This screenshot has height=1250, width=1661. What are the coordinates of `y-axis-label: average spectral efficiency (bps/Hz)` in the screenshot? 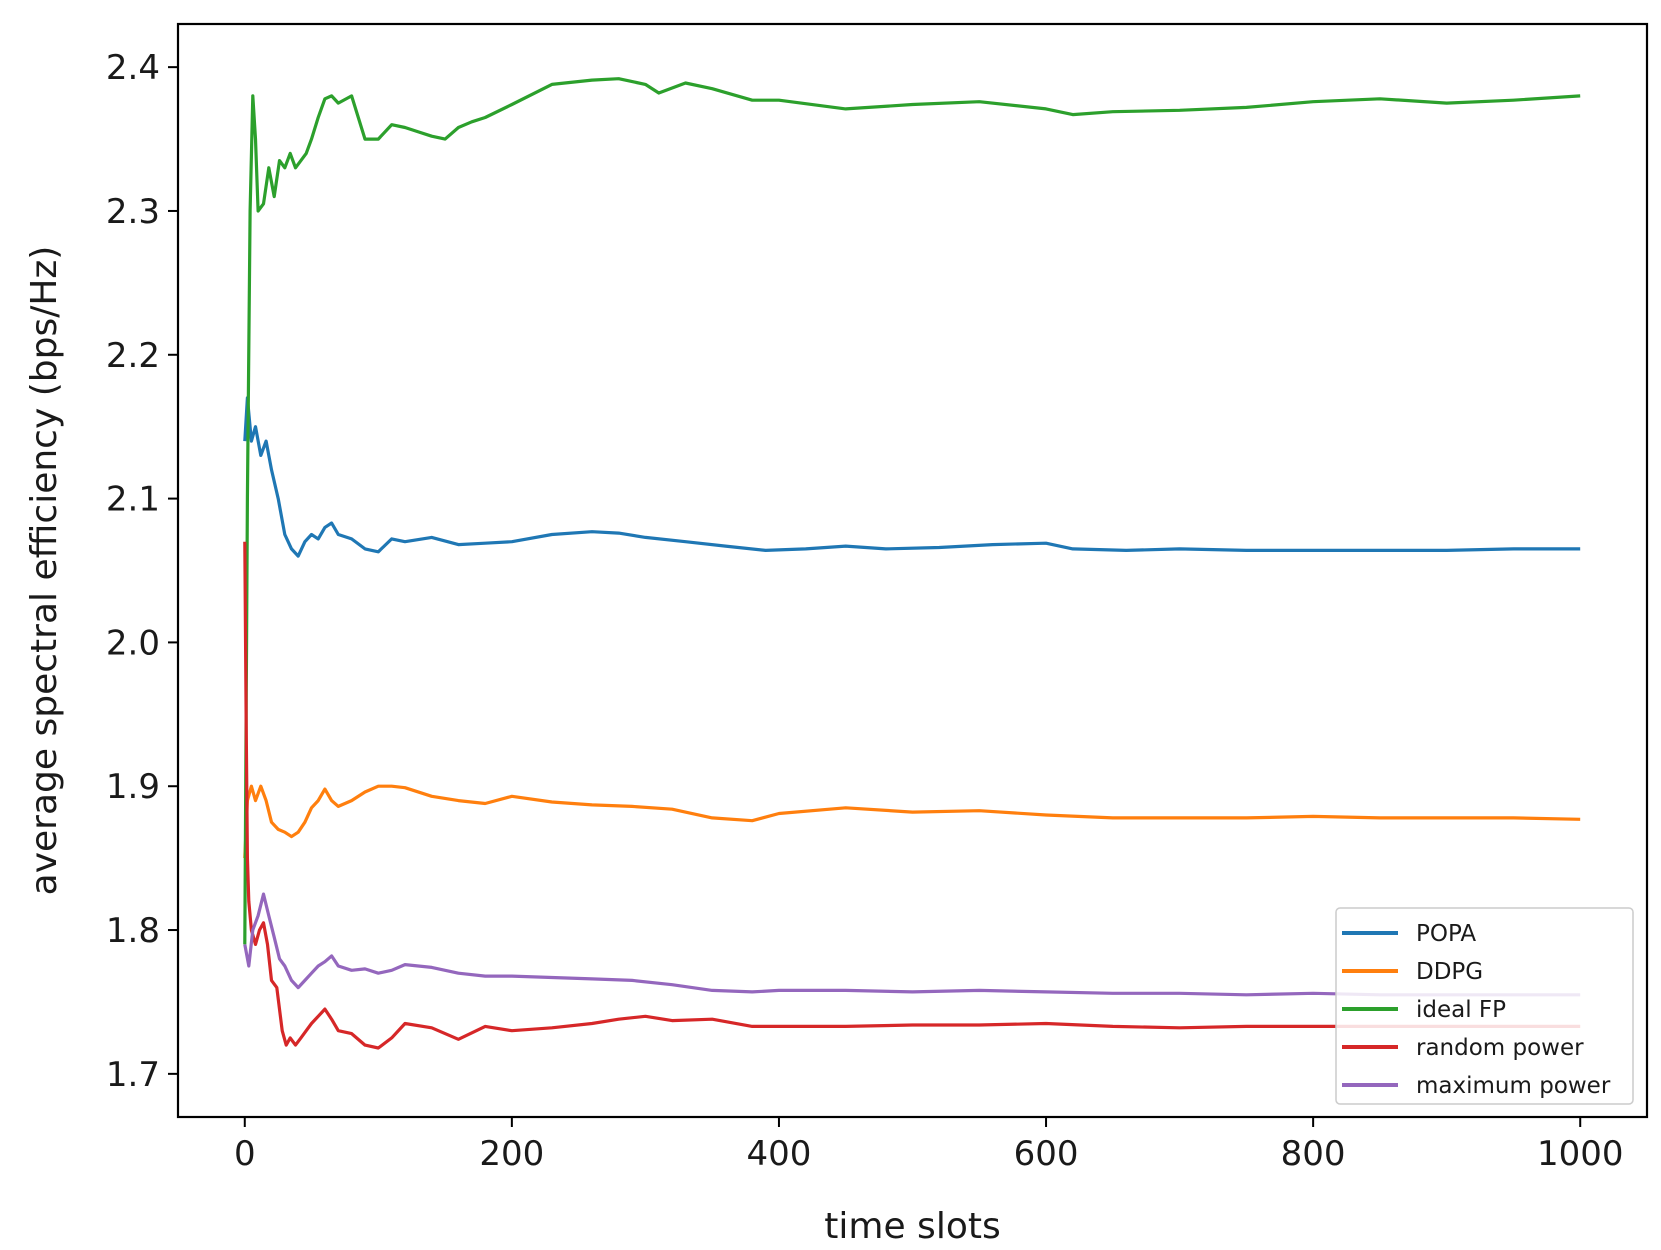 It's located at (44, 571).